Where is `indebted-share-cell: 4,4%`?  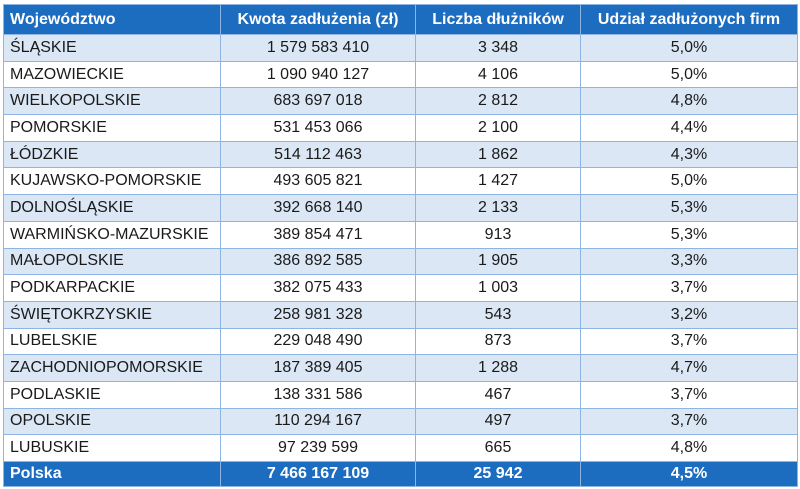
indebted-share-cell: 4,4% is located at coordinates (689, 128).